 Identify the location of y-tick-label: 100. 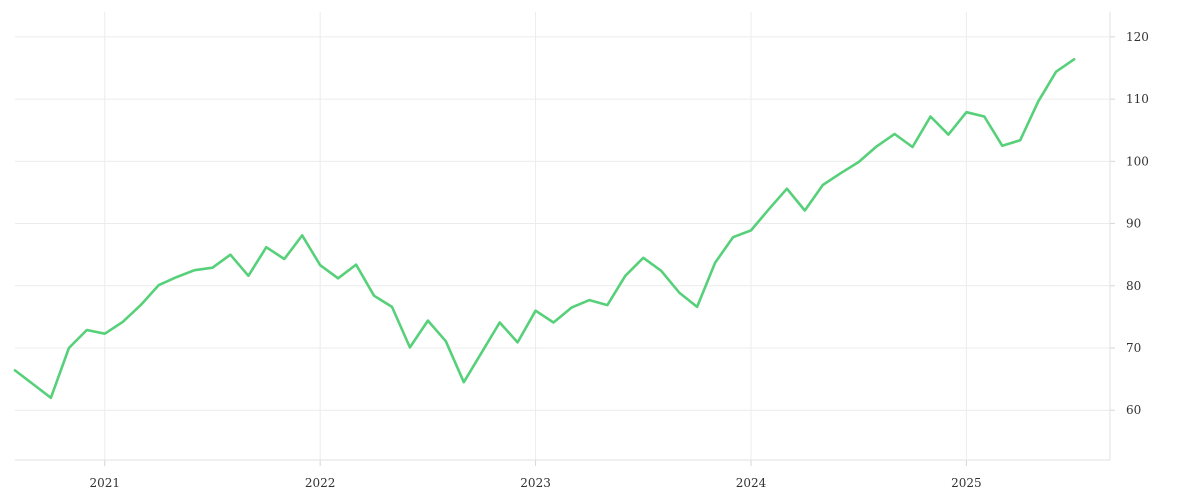
(1137, 161).